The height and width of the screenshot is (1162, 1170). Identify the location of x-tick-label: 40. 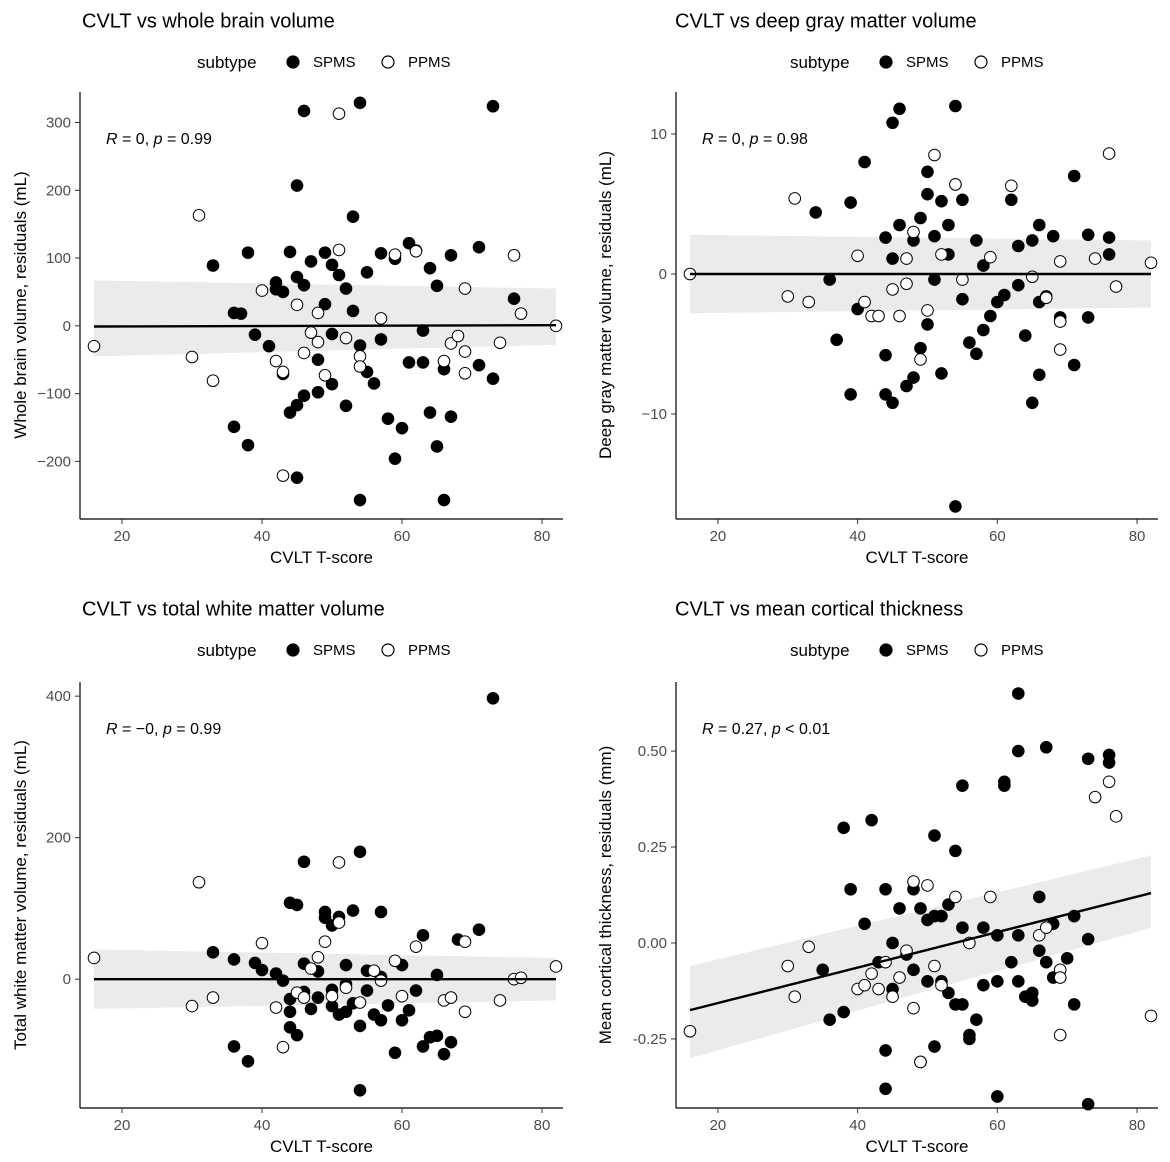
(262, 536).